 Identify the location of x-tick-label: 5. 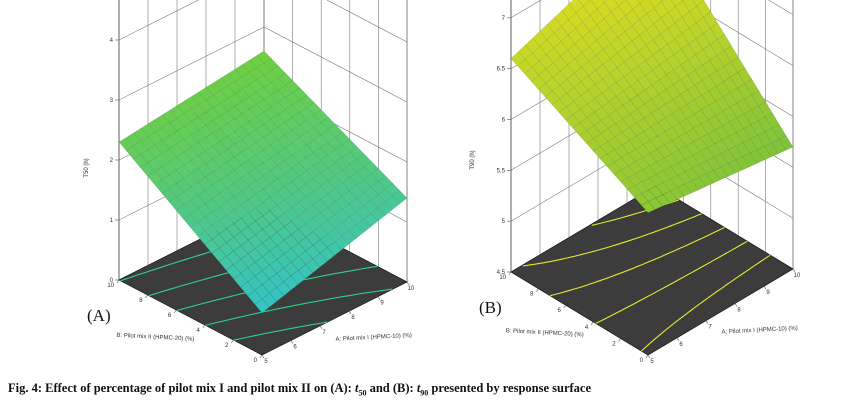
(652, 362).